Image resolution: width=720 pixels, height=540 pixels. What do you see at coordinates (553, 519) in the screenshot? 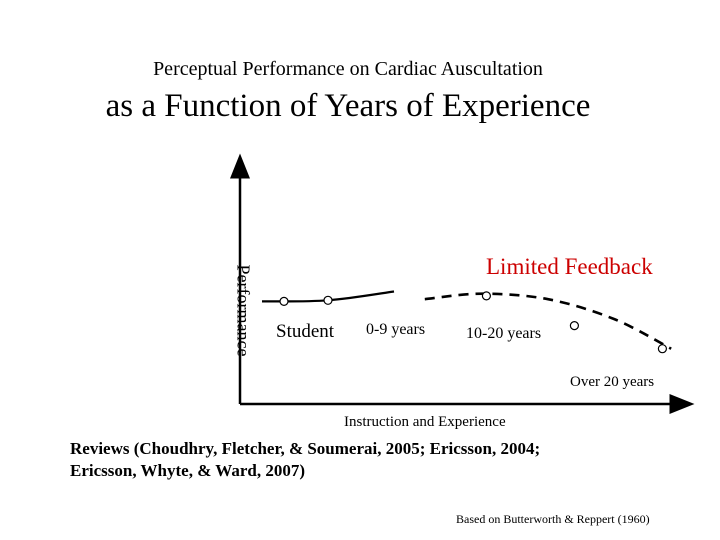
I see `source-citation: Based on Butterworth & Reppert (1960)` at bounding box center [553, 519].